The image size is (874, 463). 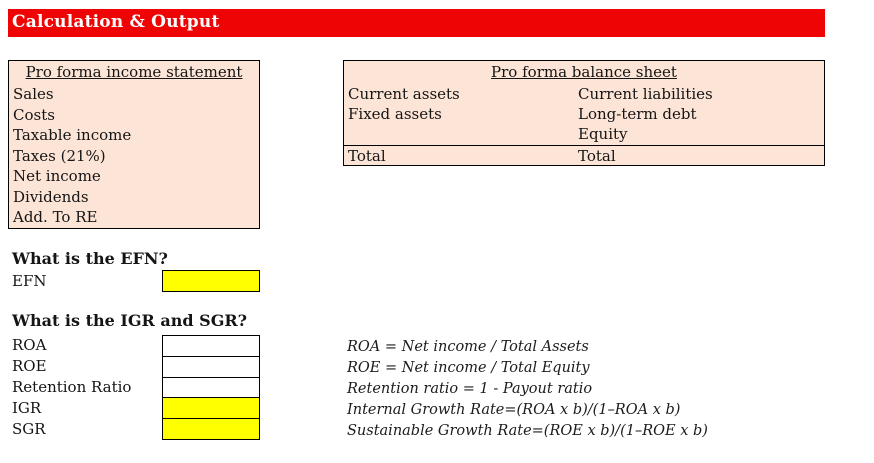 What do you see at coordinates (33, 94) in the screenshot?
I see `income-row-sales: Sales` at bounding box center [33, 94].